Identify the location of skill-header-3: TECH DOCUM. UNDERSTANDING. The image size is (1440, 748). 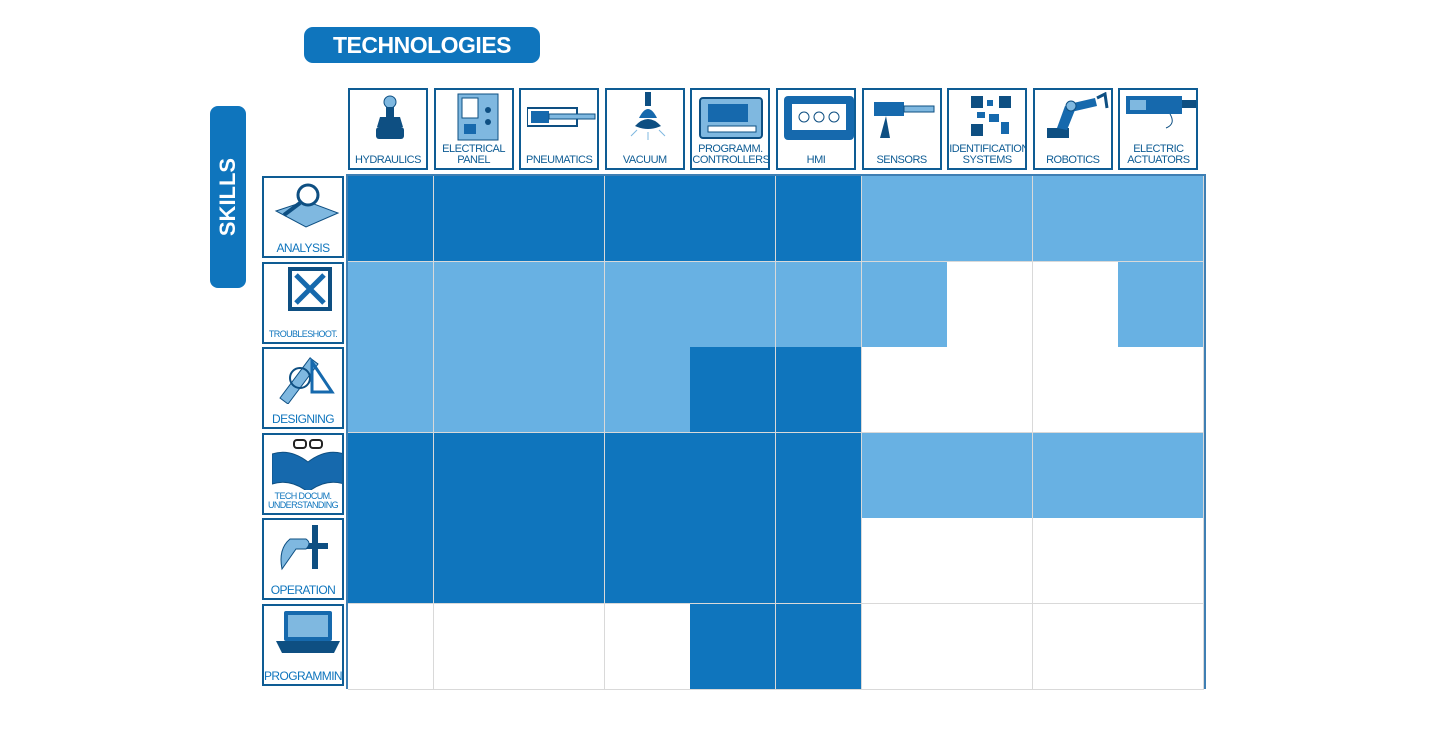
(303, 473).